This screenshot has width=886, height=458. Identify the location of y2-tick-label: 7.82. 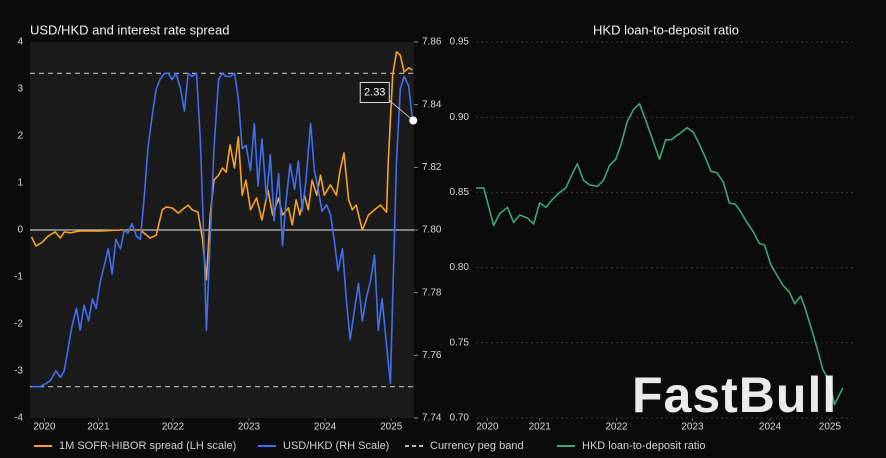
(432, 167).